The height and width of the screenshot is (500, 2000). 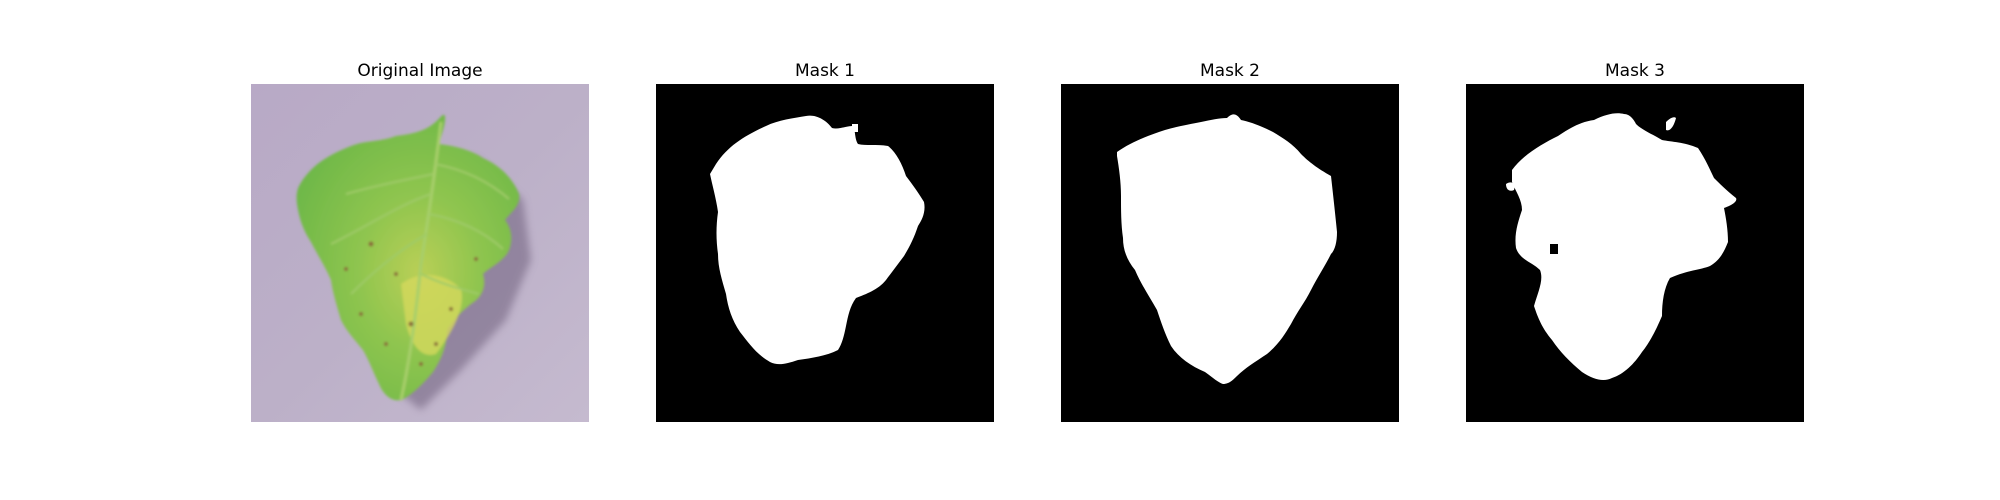 What do you see at coordinates (1229, 71) in the screenshot?
I see `panel-title: Mask 2` at bounding box center [1229, 71].